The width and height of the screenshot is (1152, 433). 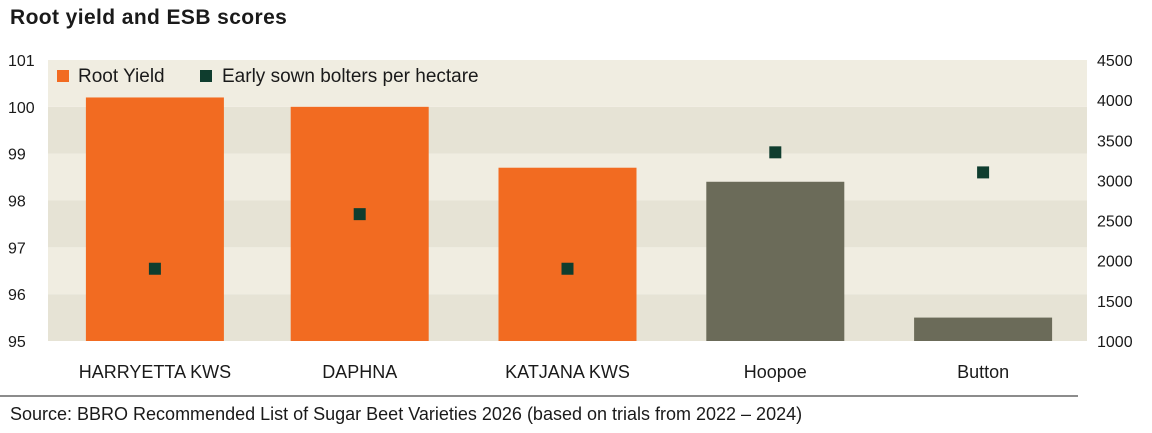 What do you see at coordinates (1115, 61) in the screenshot?
I see `right-tick-label: 4500` at bounding box center [1115, 61].